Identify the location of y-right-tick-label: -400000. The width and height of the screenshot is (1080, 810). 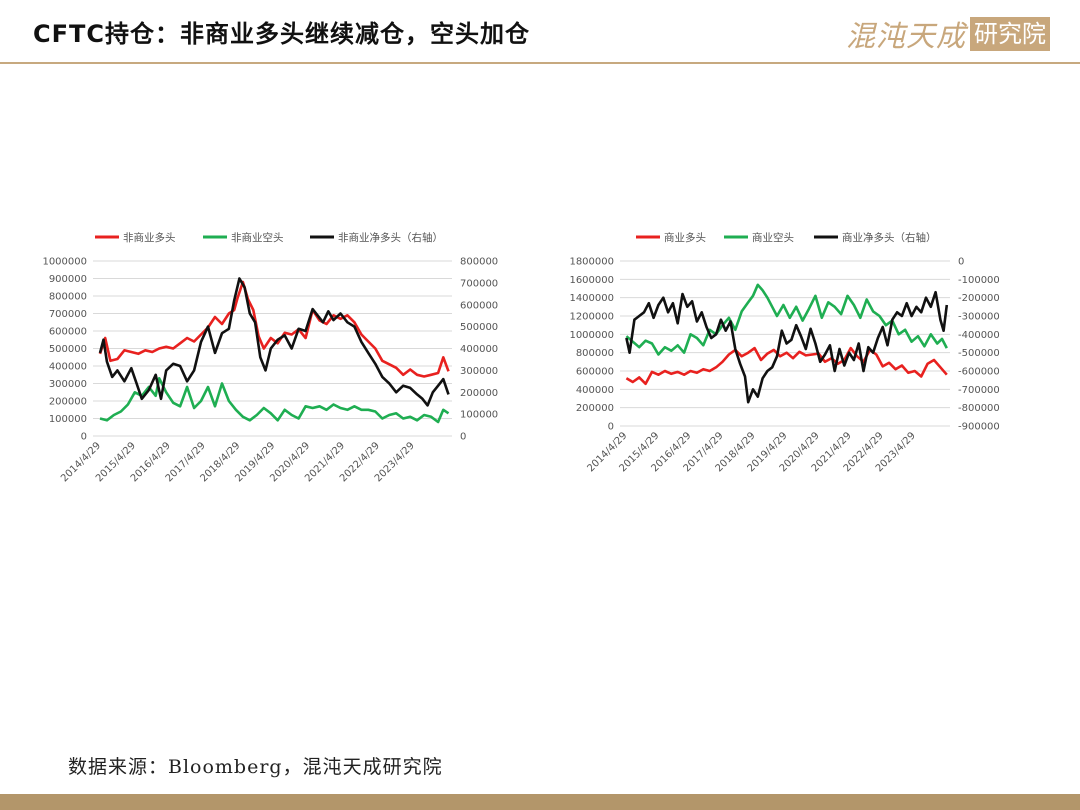
(979, 335).